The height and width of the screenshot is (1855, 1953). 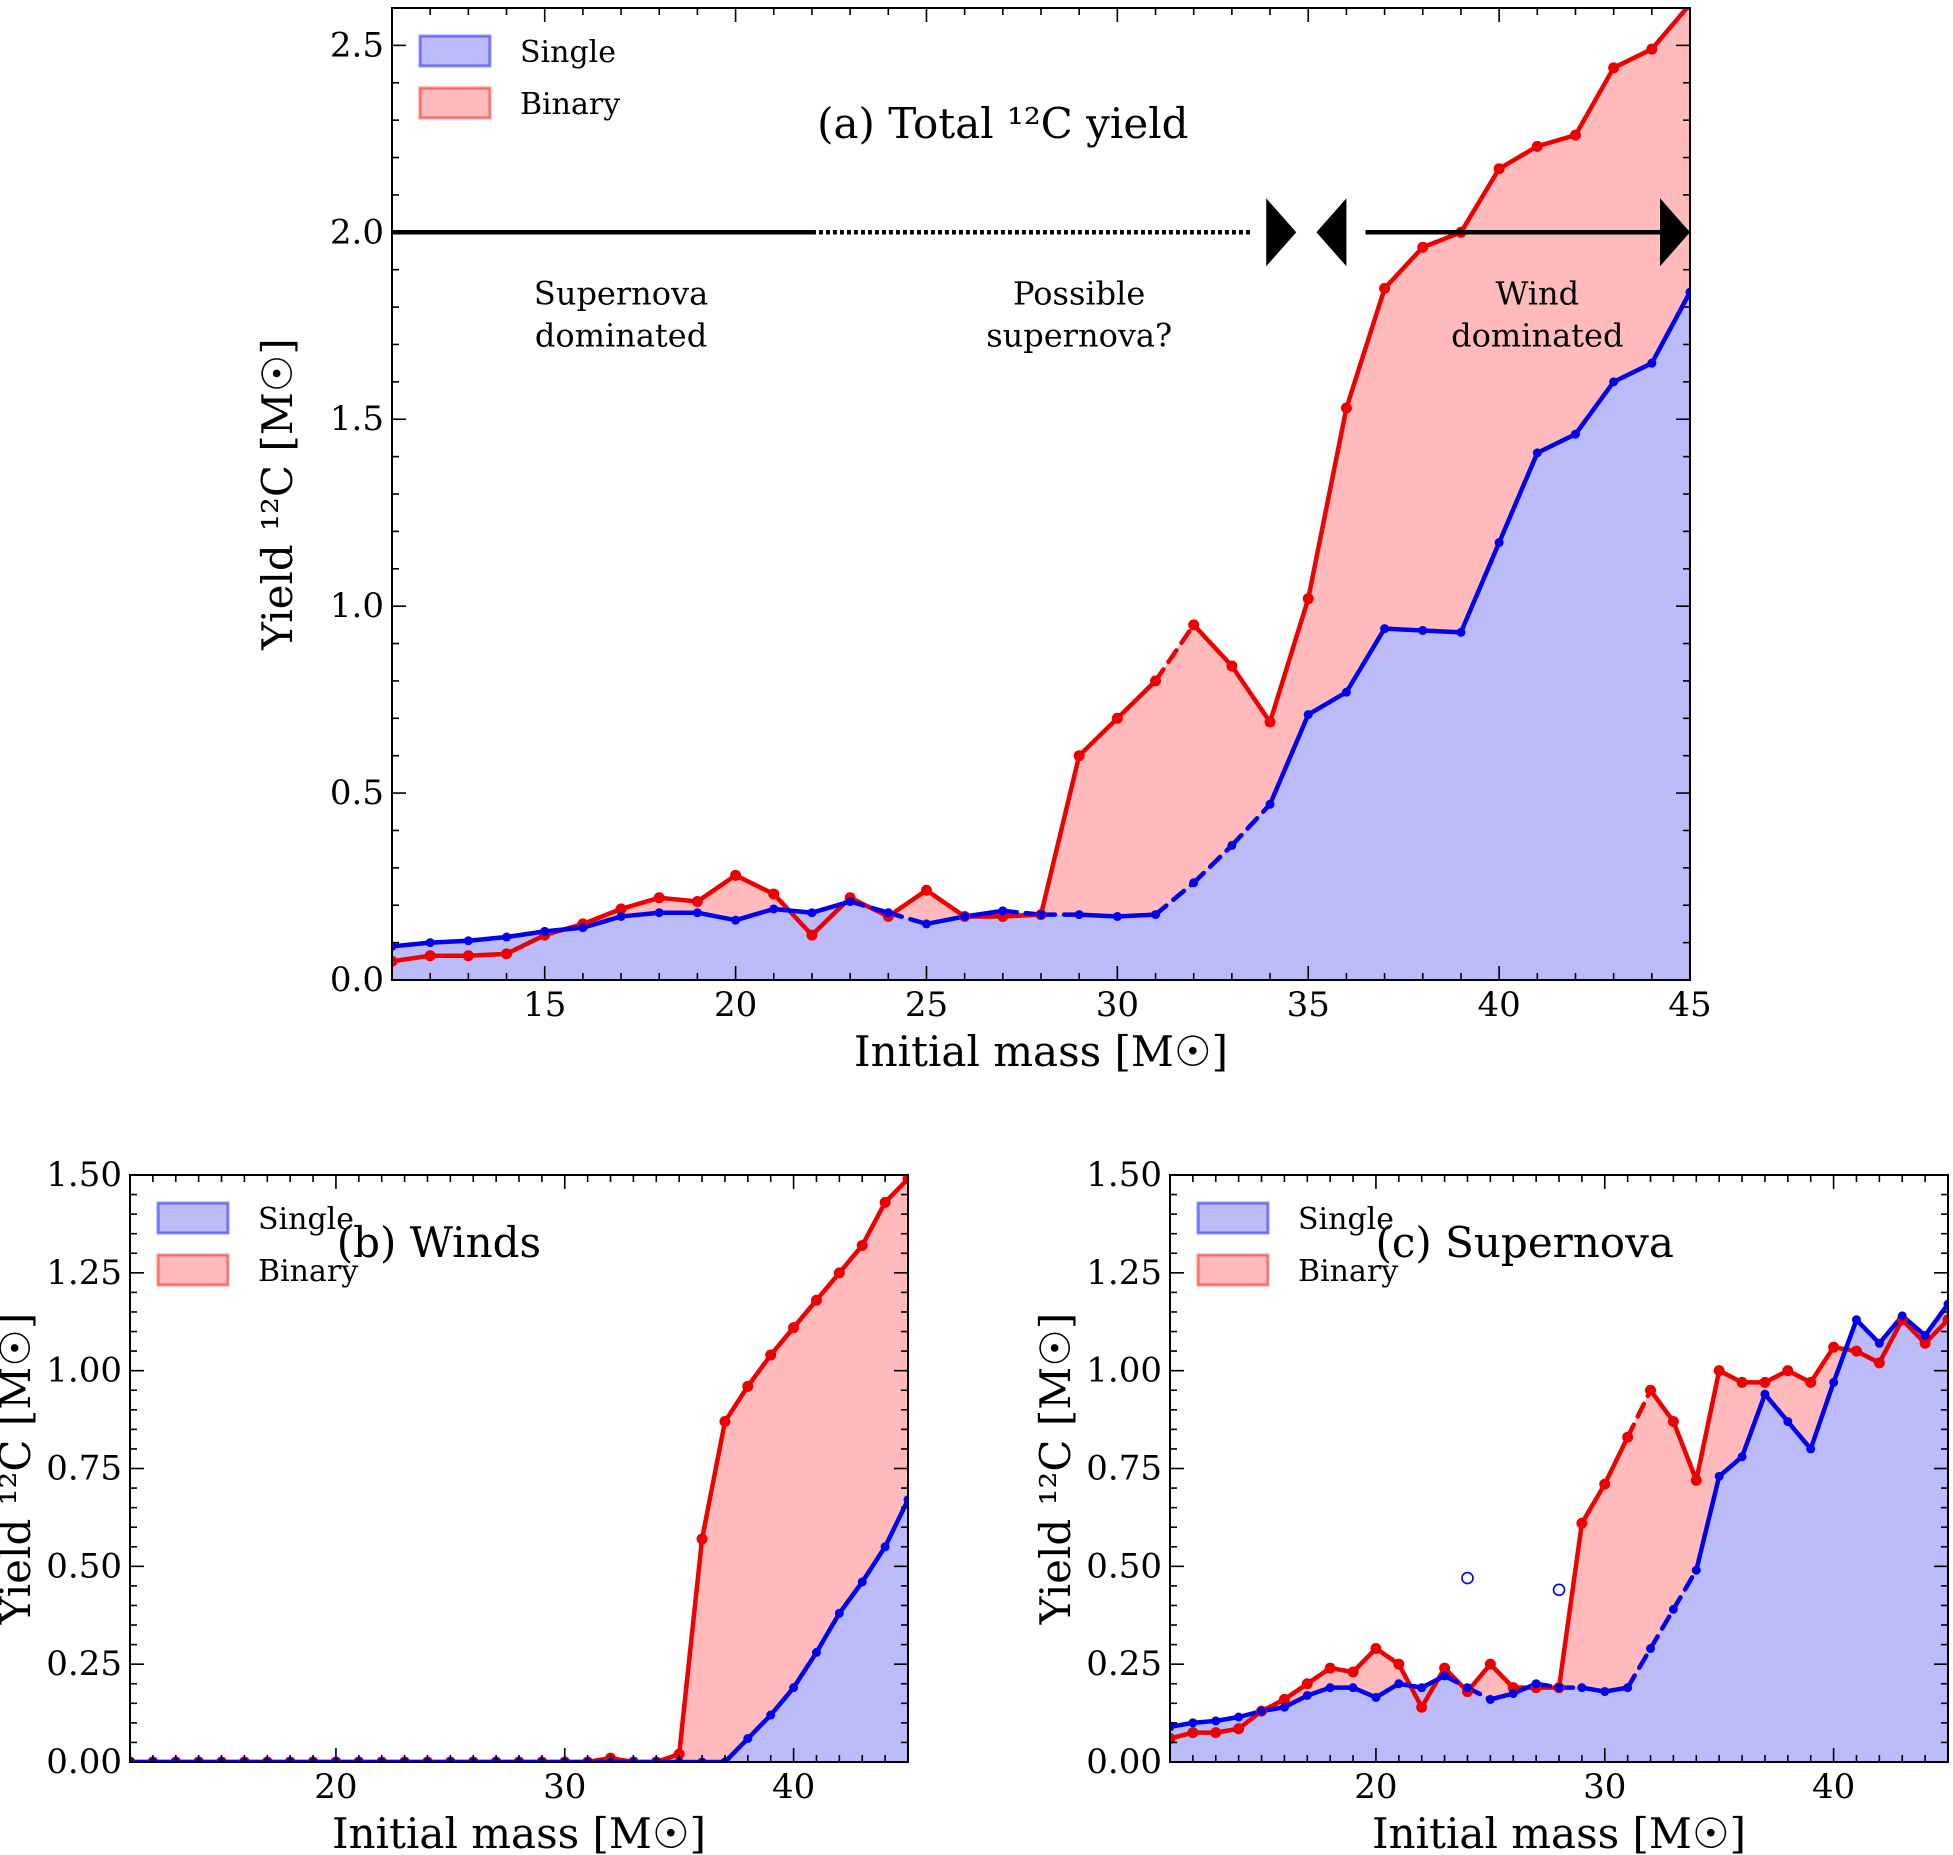 What do you see at coordinates (84, 1762) in the screenshot?
I see `y-tick-label: 0.00` at bounding box center [84, 1762].